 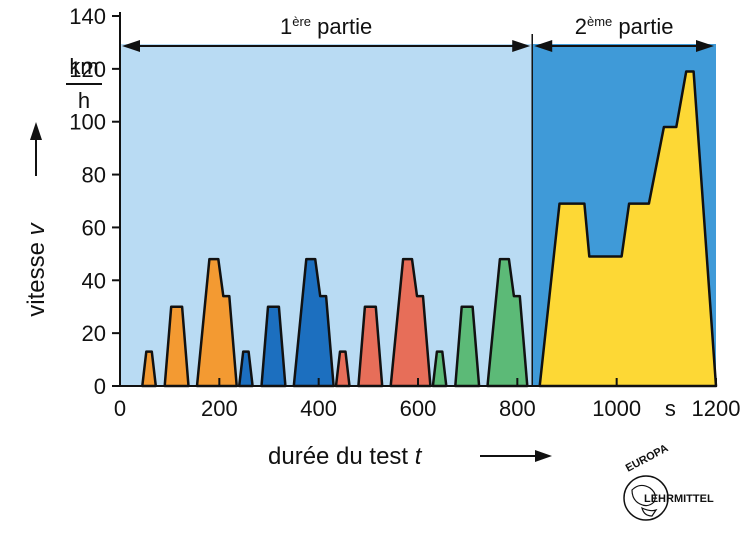 What do you see at coordinates (679, 499) in the screenshot?
I see `logo-text-bottom: LEHRMITTEL` at bounding box center [679, 499].